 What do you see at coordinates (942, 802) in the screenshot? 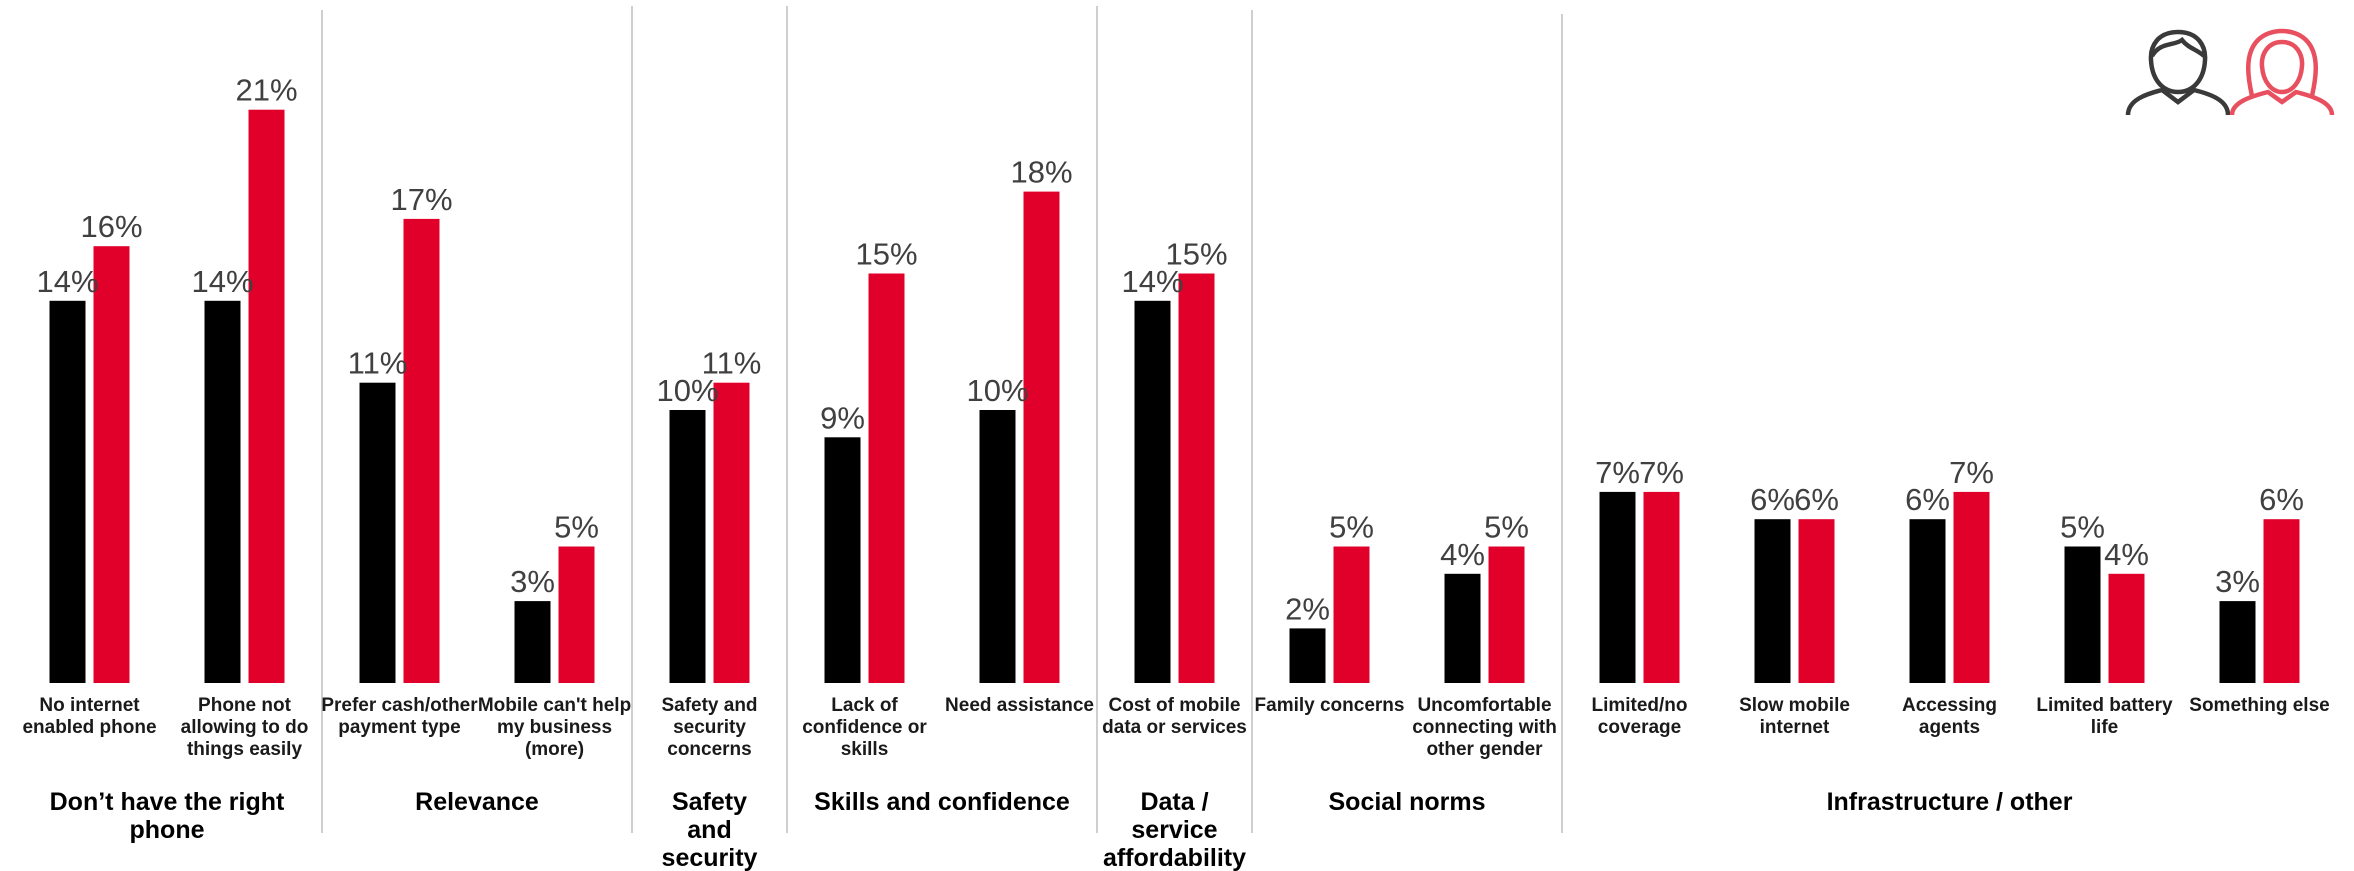
I see `group-label-3: Skills and confidence` at bounding box center [942, 802].